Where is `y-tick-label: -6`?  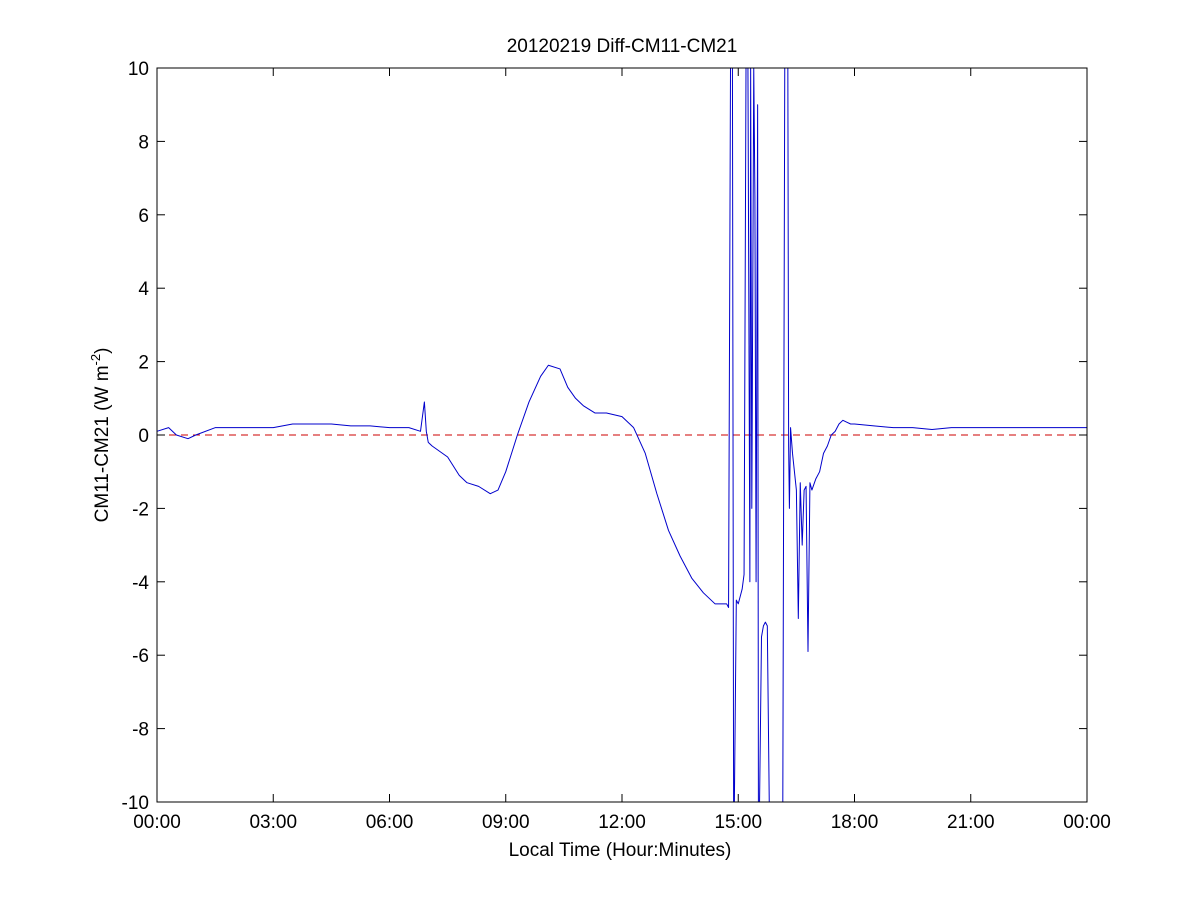
y-tick-label: -6 is located at coordinates (140, 656).